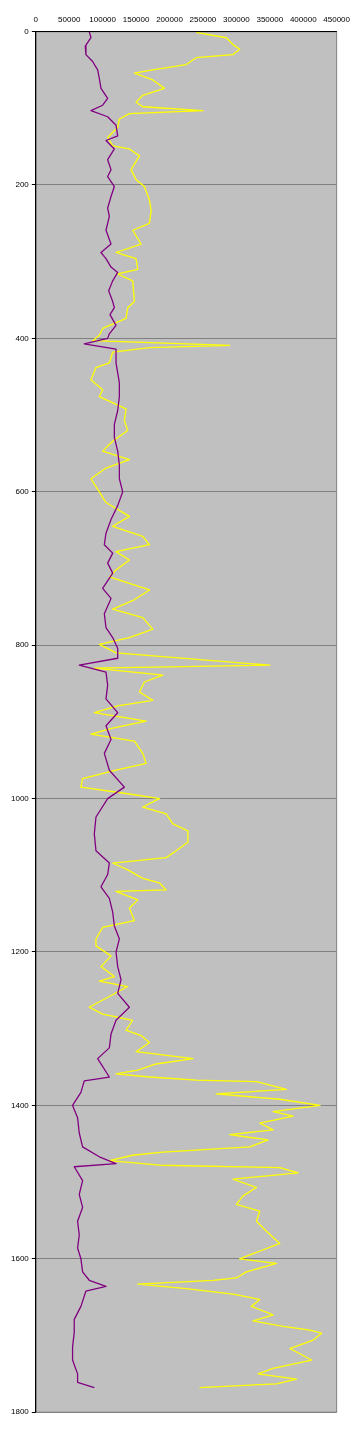 The height and width of the screenshot is (1433, 361). I want to click on x-tick-label: 0, so click(36, 19).